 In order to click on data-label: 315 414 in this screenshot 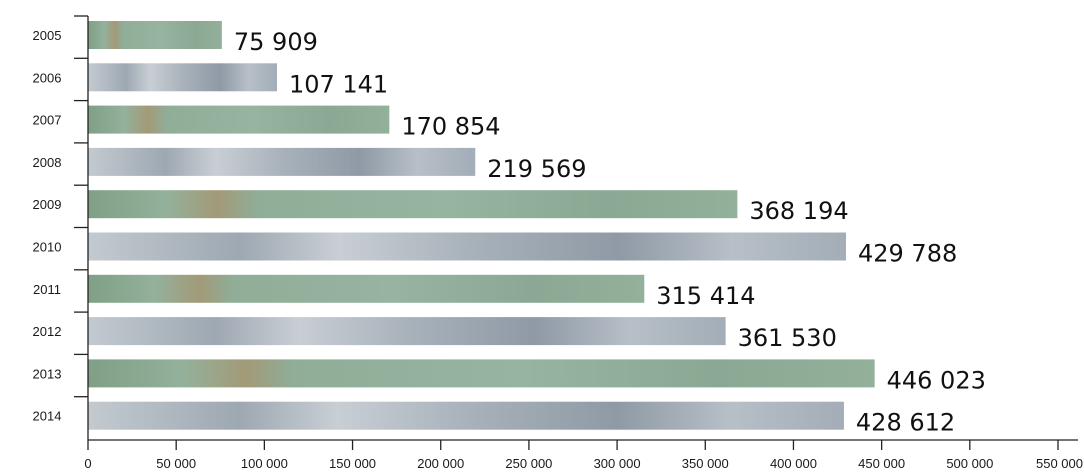, I will do `click(705, 296)`.